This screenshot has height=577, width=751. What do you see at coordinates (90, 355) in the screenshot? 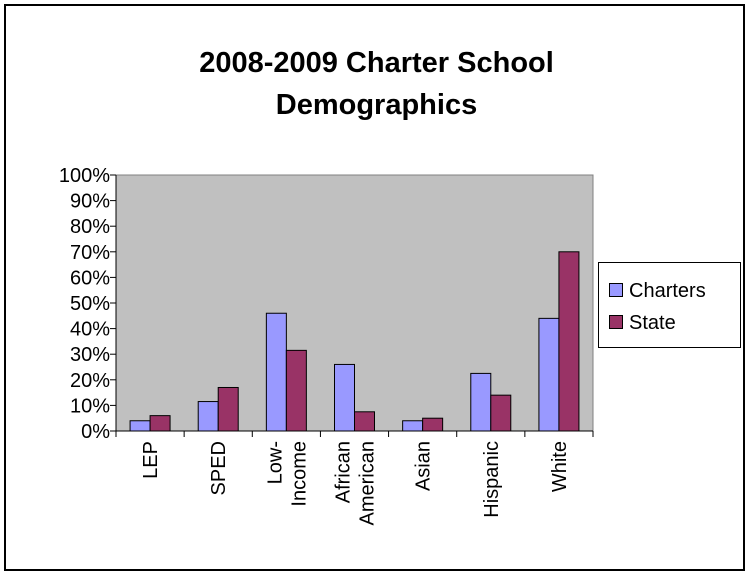
I see `y-tick-label: 30%` at bounding box center [90, 355].